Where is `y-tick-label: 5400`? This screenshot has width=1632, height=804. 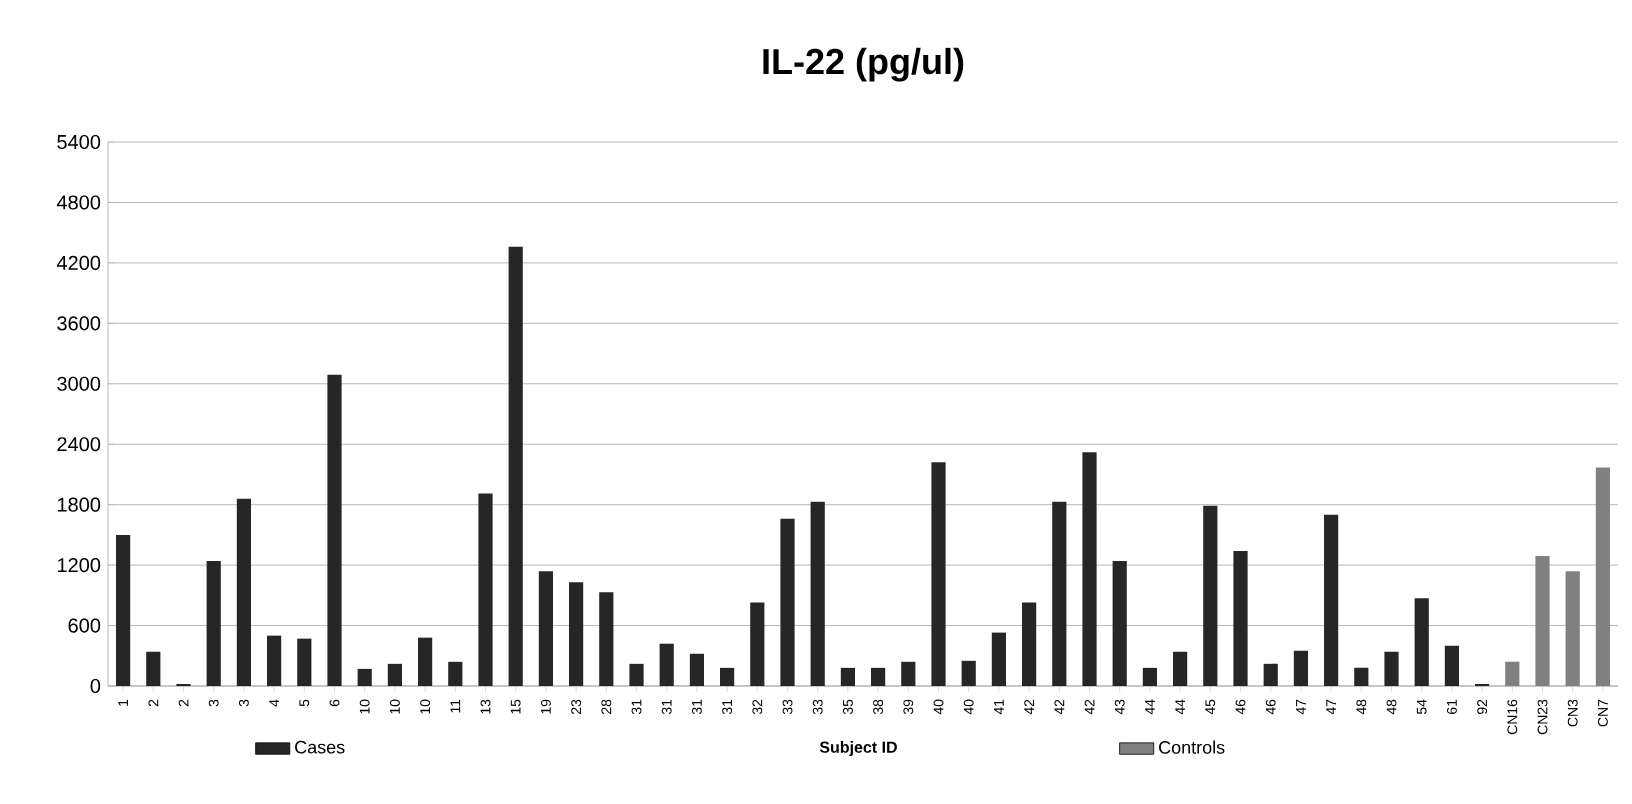
y-tick-label: 5400 is located at coordinates (79, 142).